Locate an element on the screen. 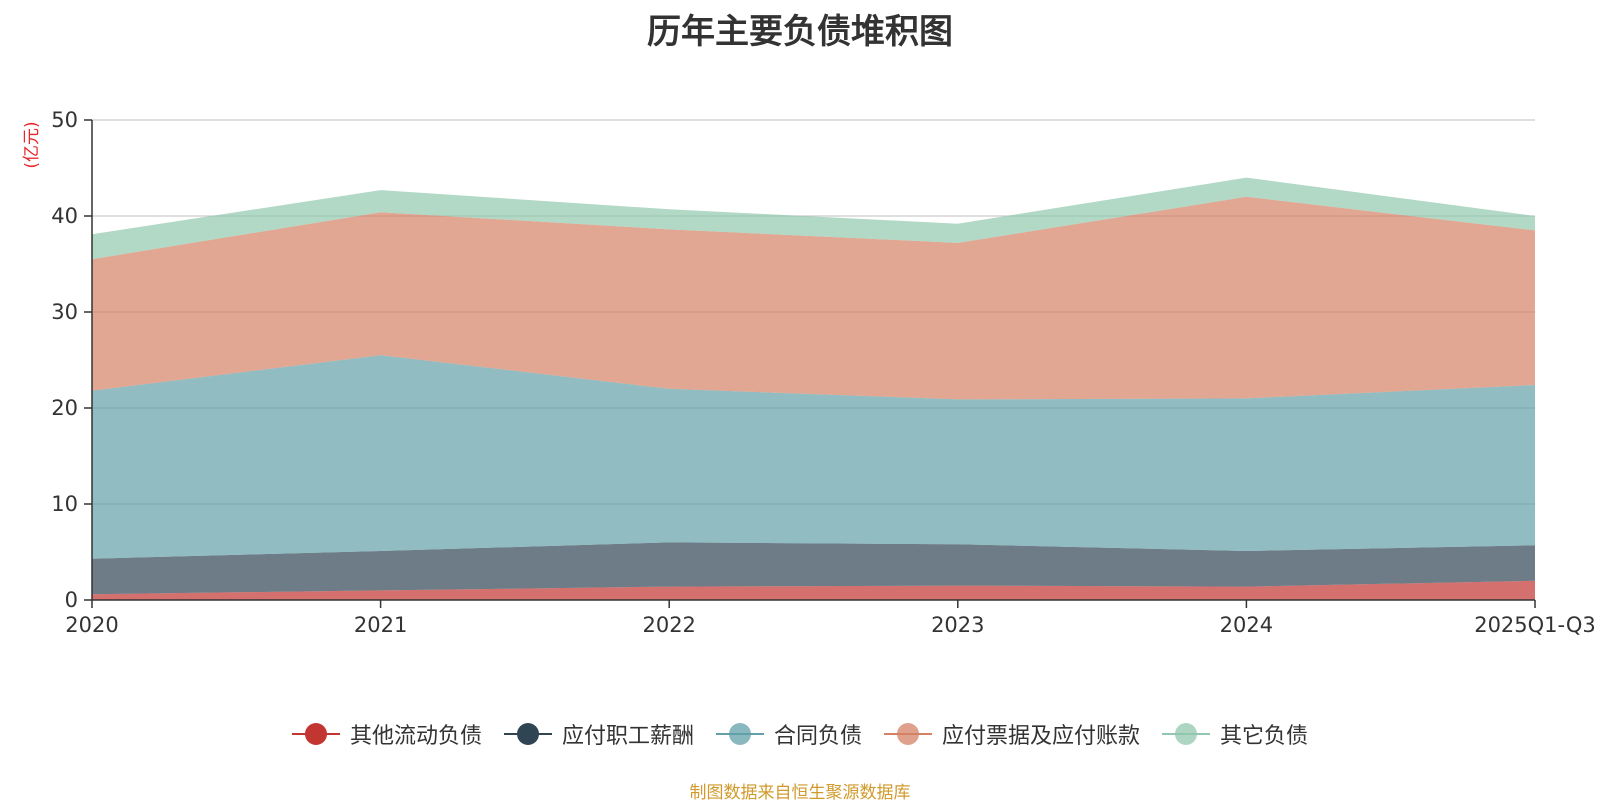 The height and width of the screenshot is (803, 1600). legend-label: 应付票据及应付账款 is located at coordinates (1041, 736).